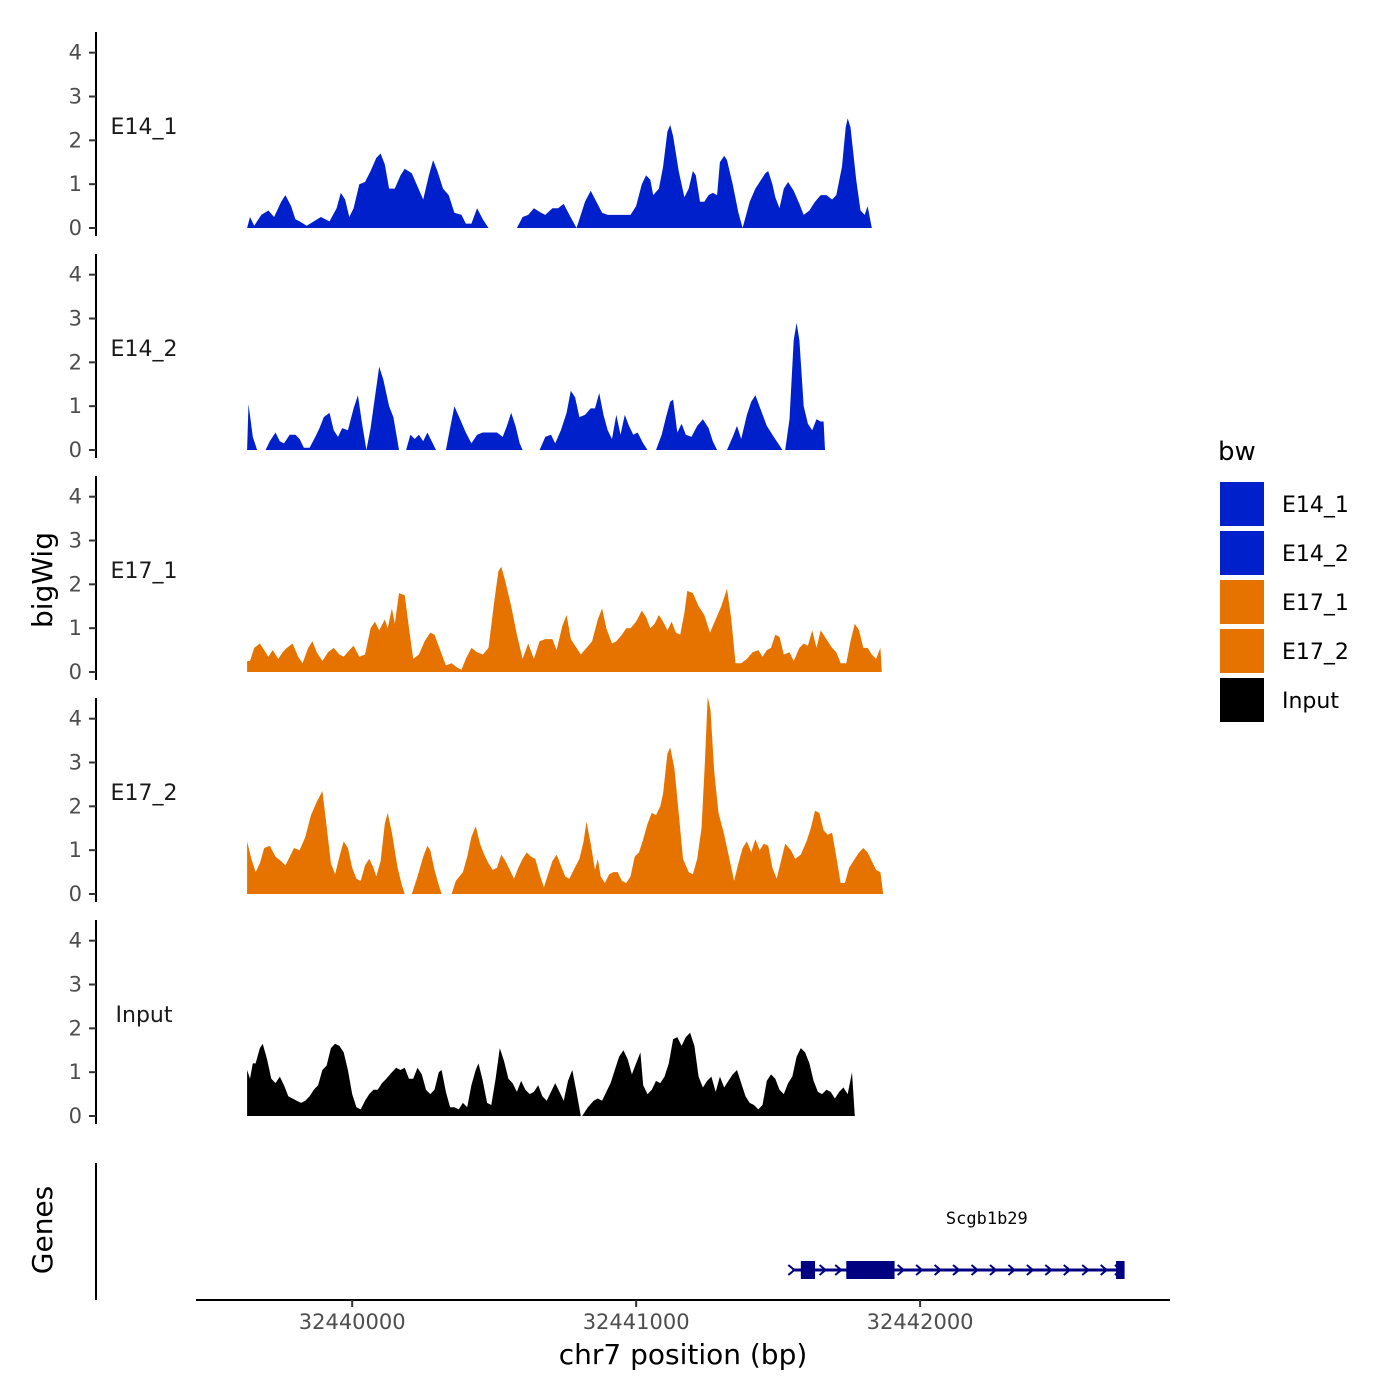 The height and width of the screenshot is (1400, 1400). I want to click on track-label-E17_1: E17_1, so click(144, 571).